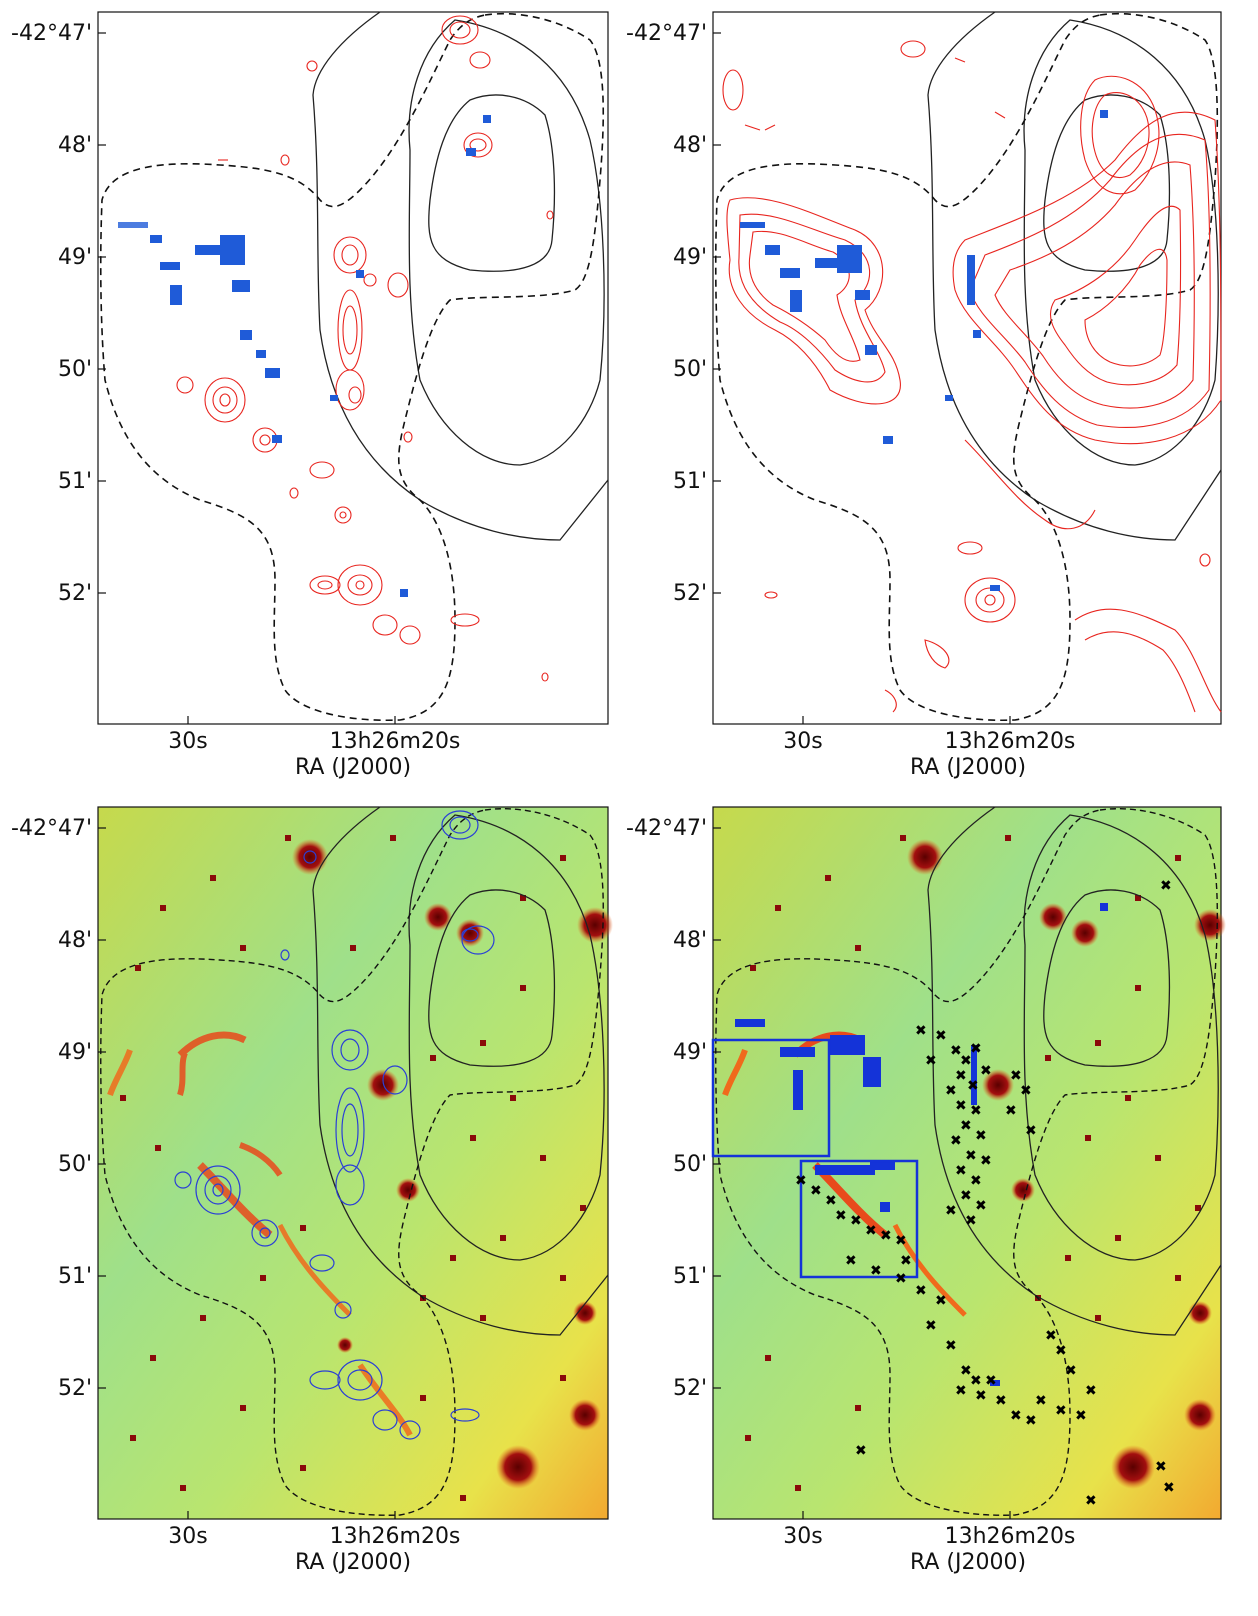 The image size is (1258, 1616). What do you see at coordinates (75, 145) in the screenshot?
I see `y-tick-label: 48'` at bounding box center [75, 145].